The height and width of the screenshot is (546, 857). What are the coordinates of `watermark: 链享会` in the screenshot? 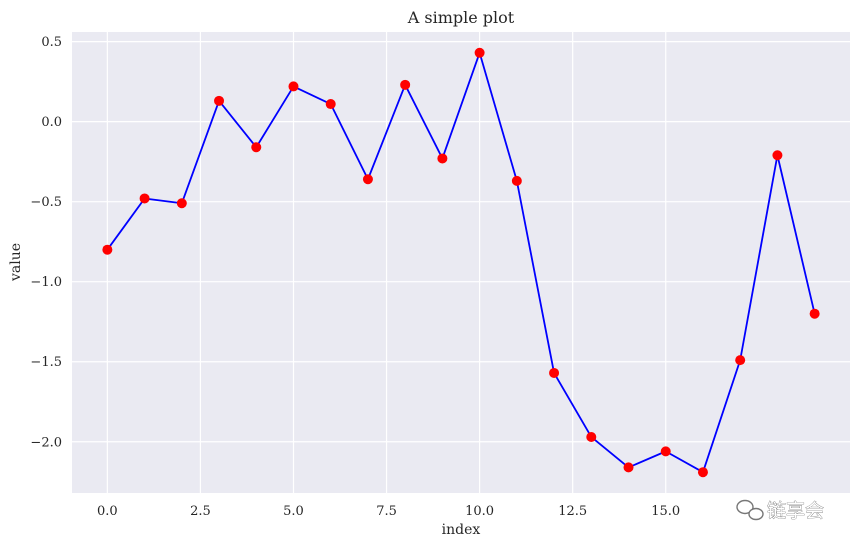 It's located at (780, 510).